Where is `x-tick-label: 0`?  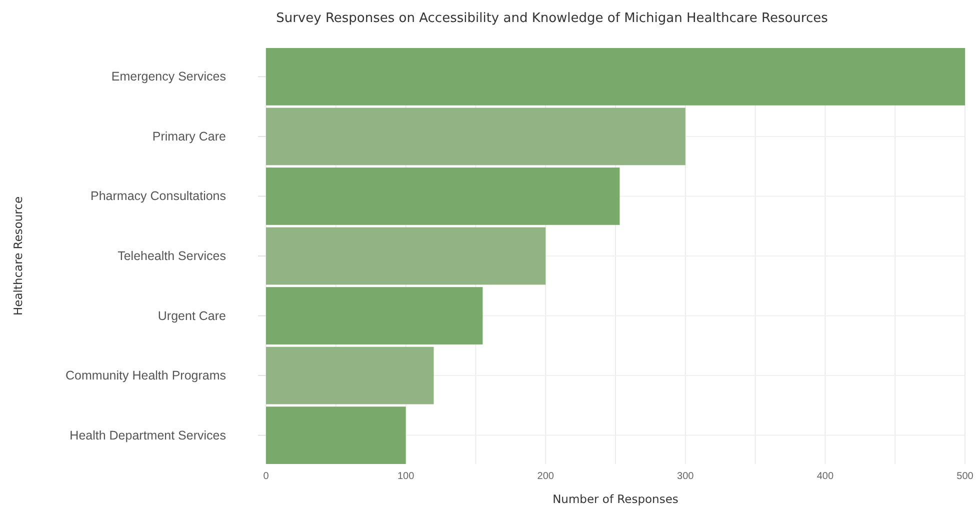
x-tick-label: 0 is located at coordinates (266, 476).